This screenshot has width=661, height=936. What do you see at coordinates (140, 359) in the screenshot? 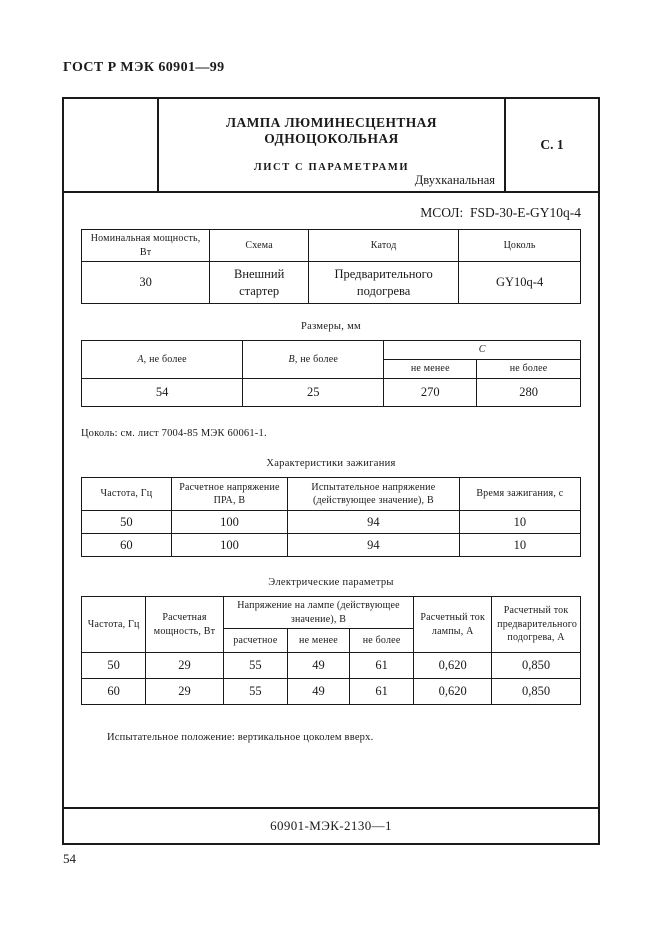
I see `dim-a-letter: А` at bounding box center [140, 359].